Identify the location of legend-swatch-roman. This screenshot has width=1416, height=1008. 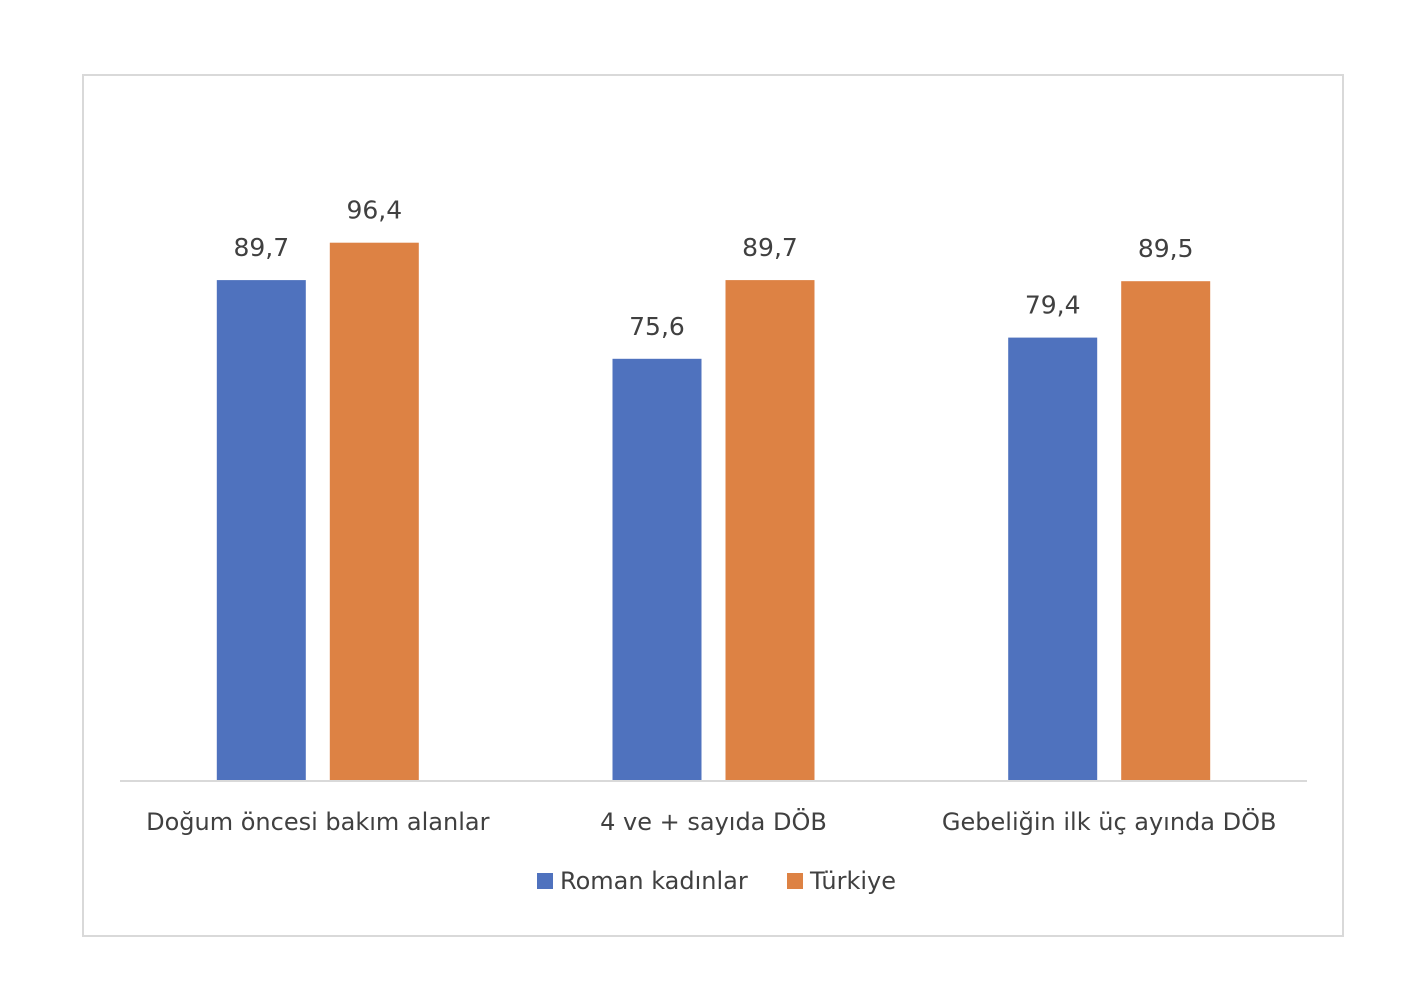
(545, 881).